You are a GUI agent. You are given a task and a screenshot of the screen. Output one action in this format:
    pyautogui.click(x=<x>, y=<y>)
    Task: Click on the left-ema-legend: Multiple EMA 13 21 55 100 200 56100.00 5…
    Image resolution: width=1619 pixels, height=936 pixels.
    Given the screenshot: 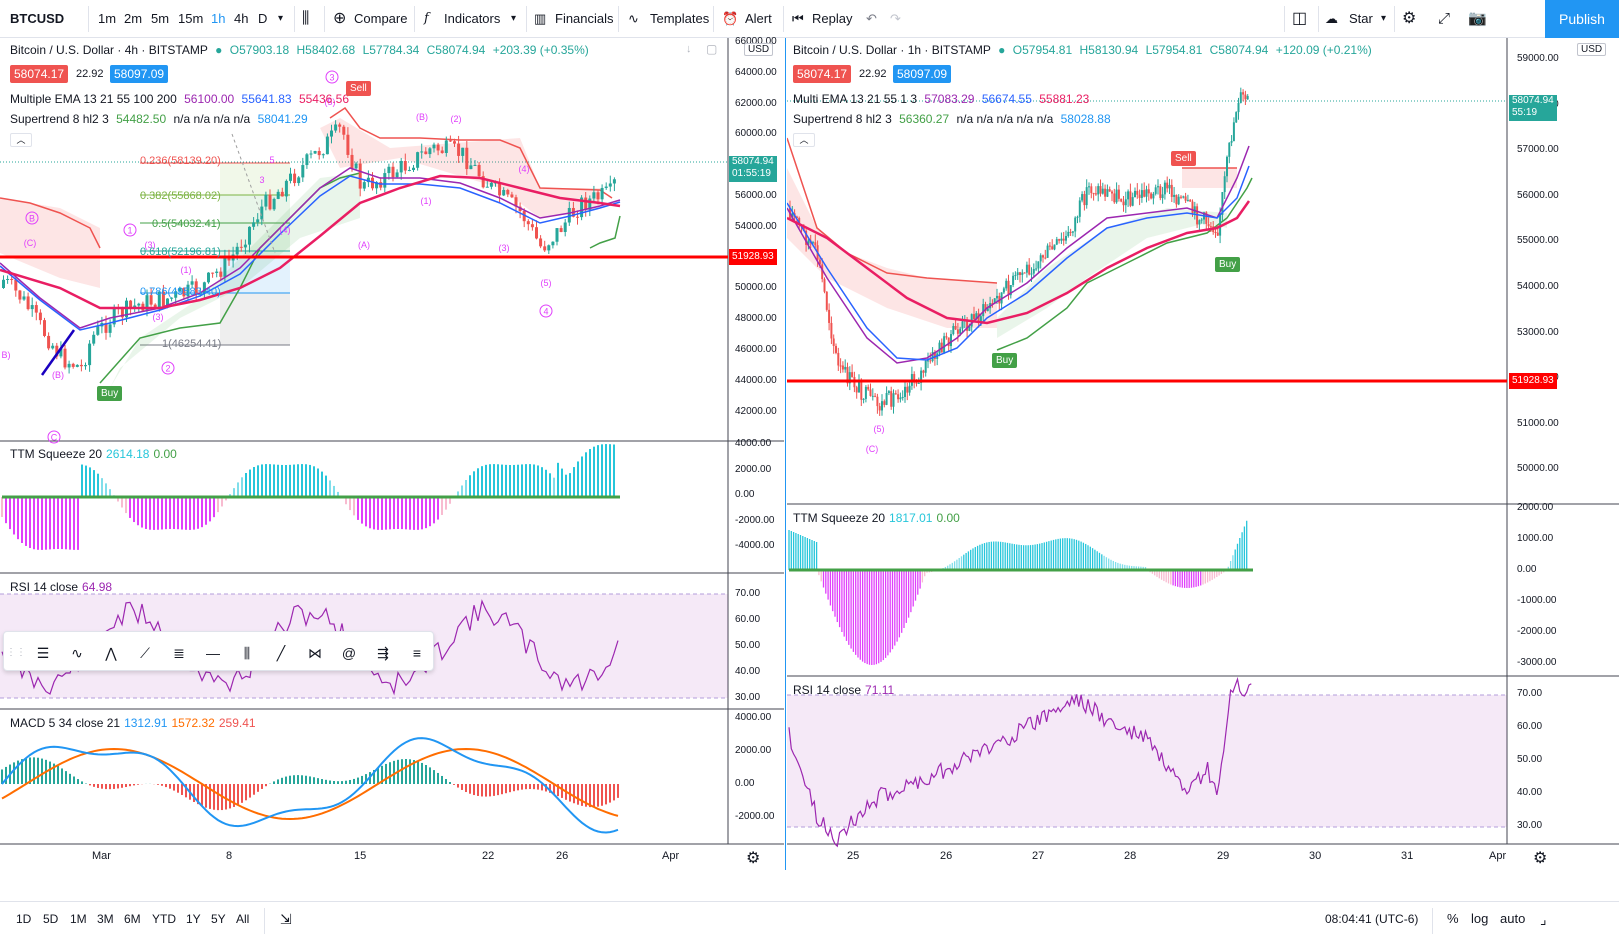 What is the action you would take?
    pyautogui.click(x=179, y=99)
    